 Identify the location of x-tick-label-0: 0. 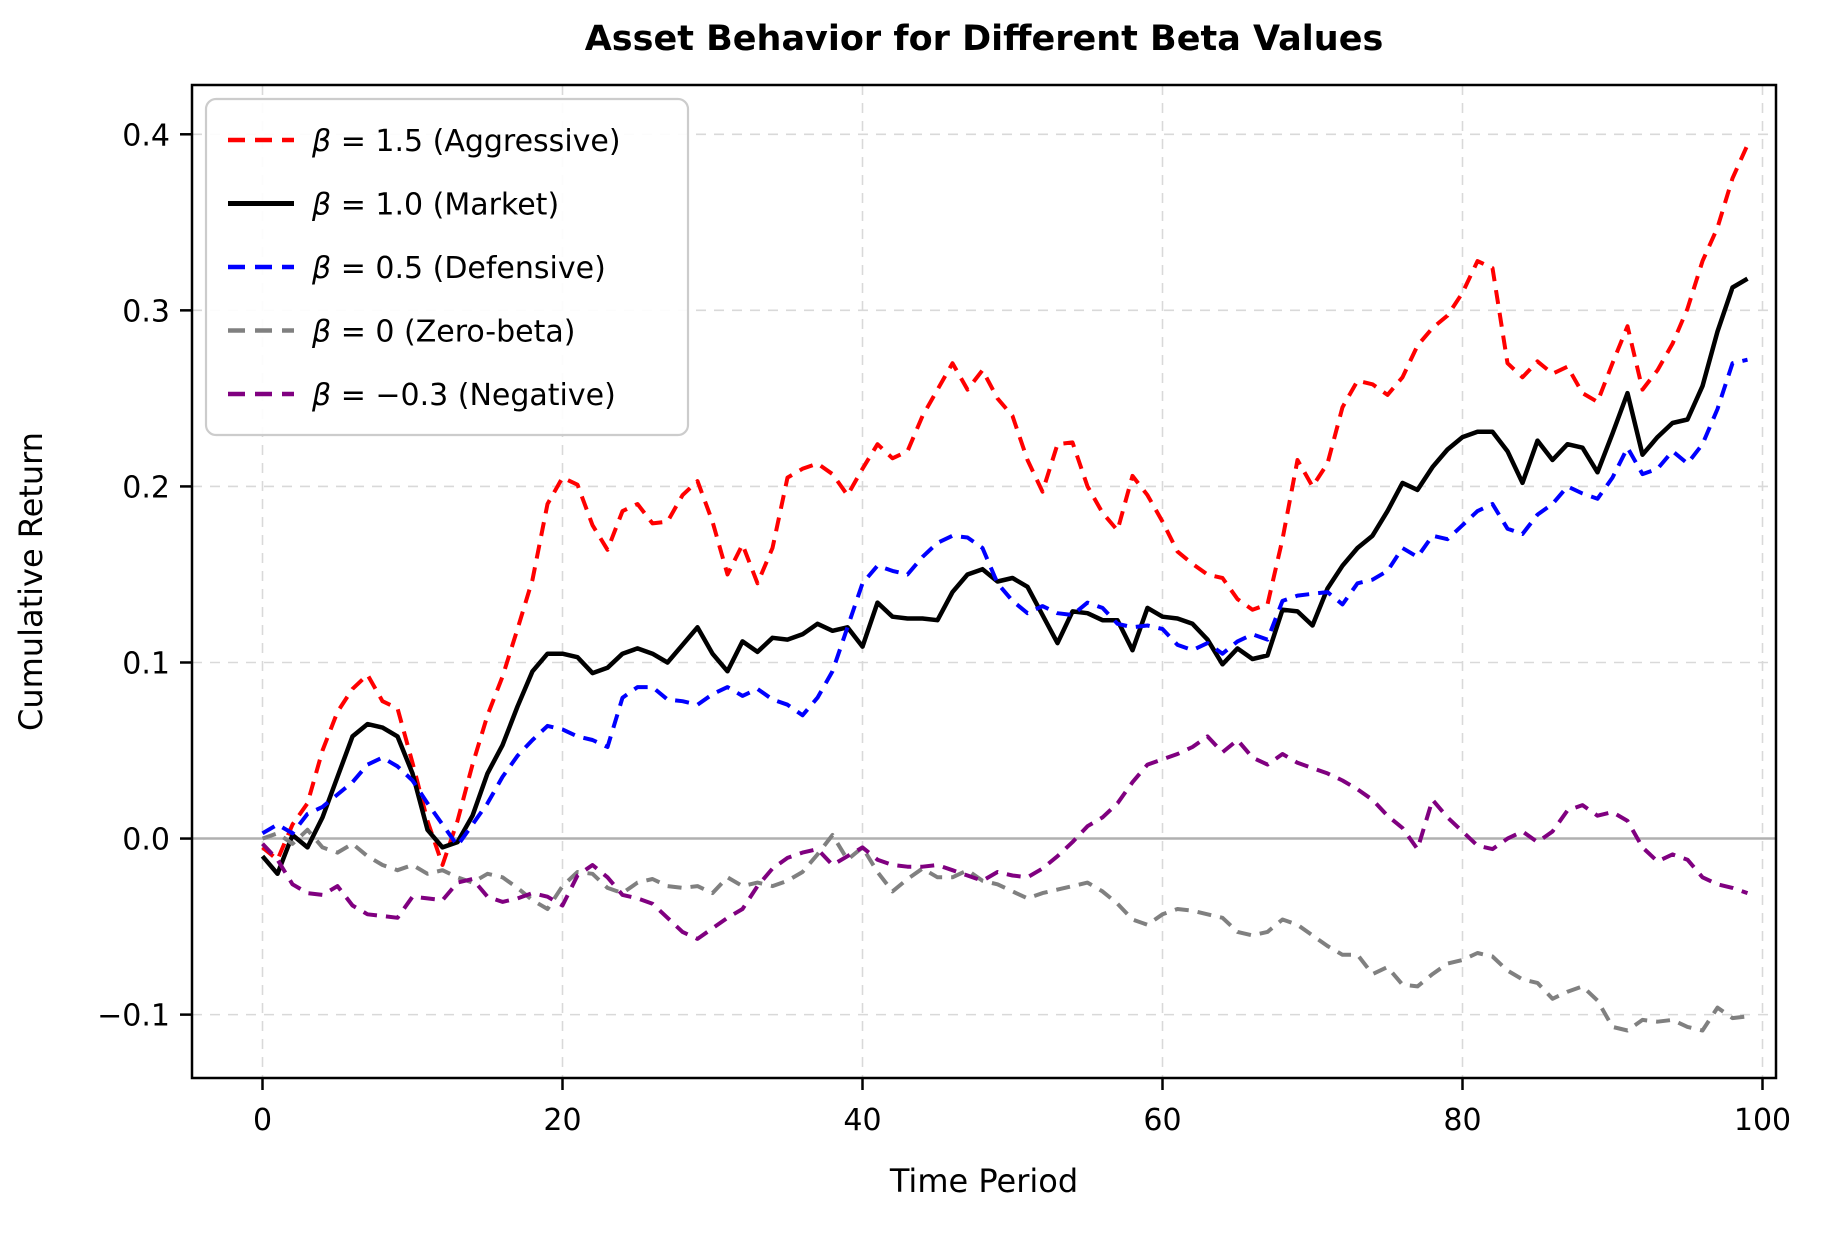
(262, 1120).